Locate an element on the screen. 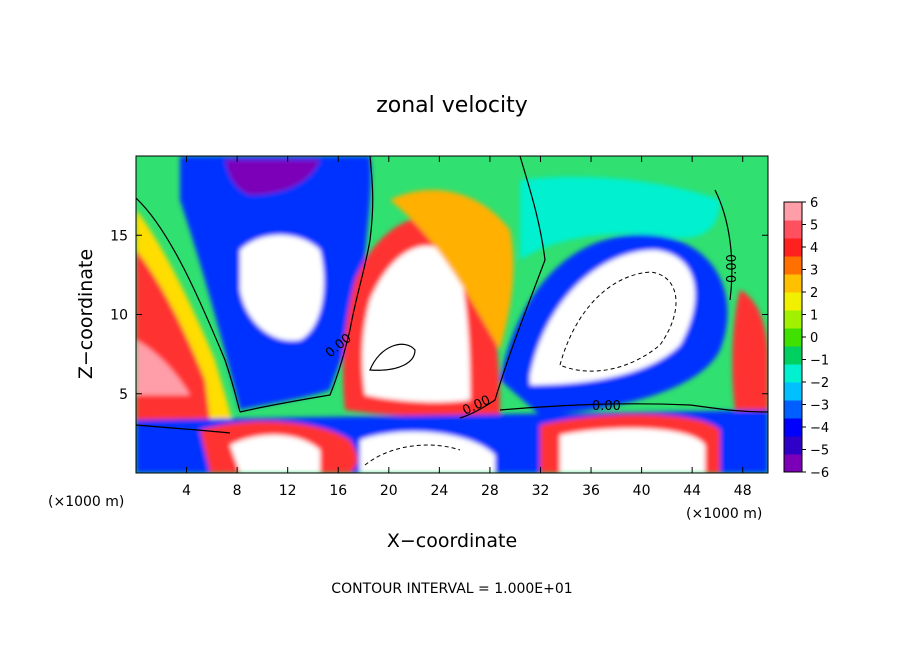 Image resolution: width=904 pixels, height=654 pixels. colorbar-tick-label: 0 is located at coordinates (814, 338).